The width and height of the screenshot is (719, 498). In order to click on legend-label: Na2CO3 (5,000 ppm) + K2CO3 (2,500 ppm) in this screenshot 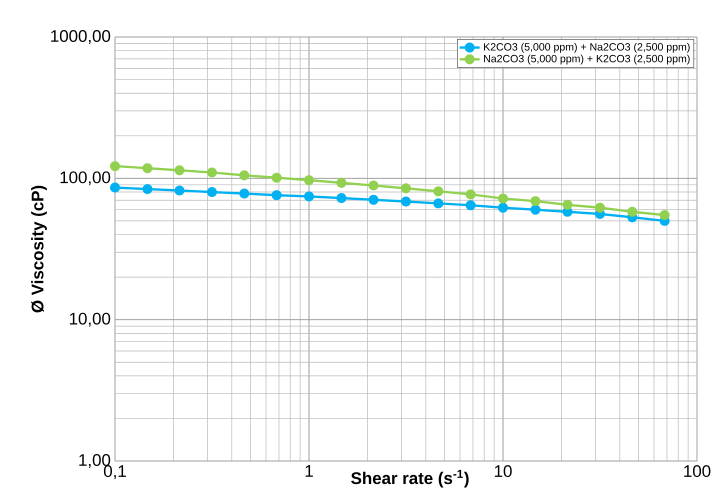, I will do `click(587, 59)`.